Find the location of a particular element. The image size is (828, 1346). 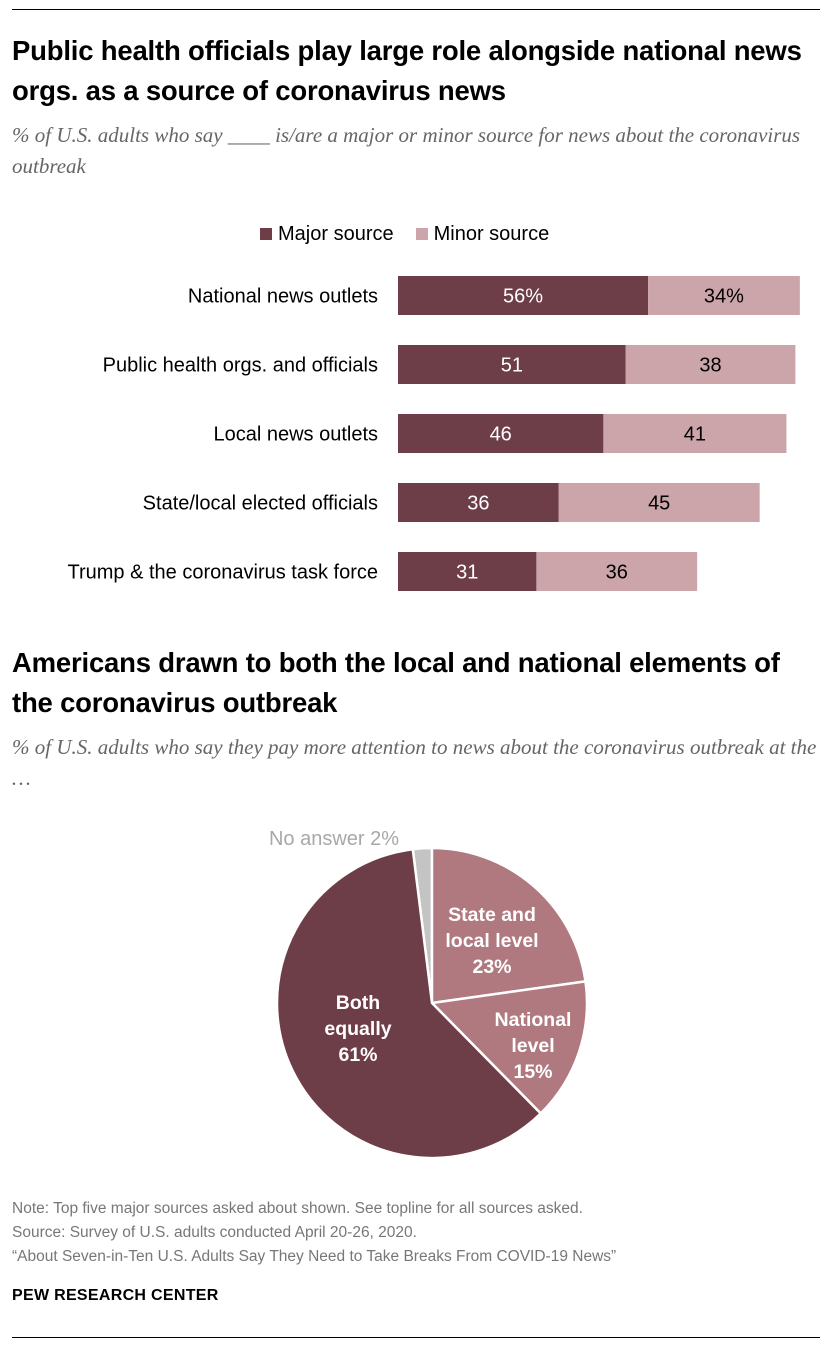

data-label-major: 31 is located at coordinates (467, 573).